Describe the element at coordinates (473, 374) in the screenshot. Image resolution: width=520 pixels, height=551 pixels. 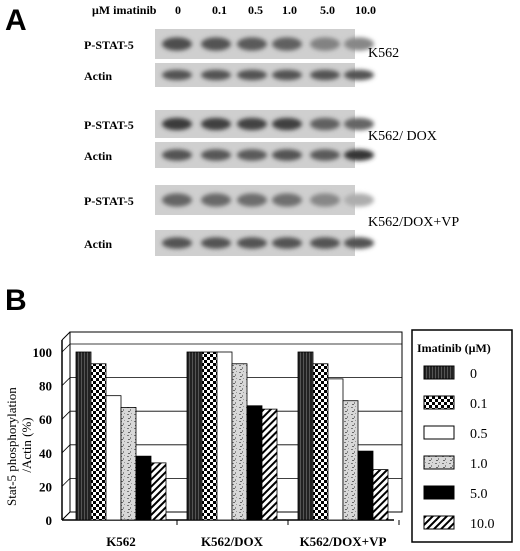
I see `legend-label: 0` at that location.